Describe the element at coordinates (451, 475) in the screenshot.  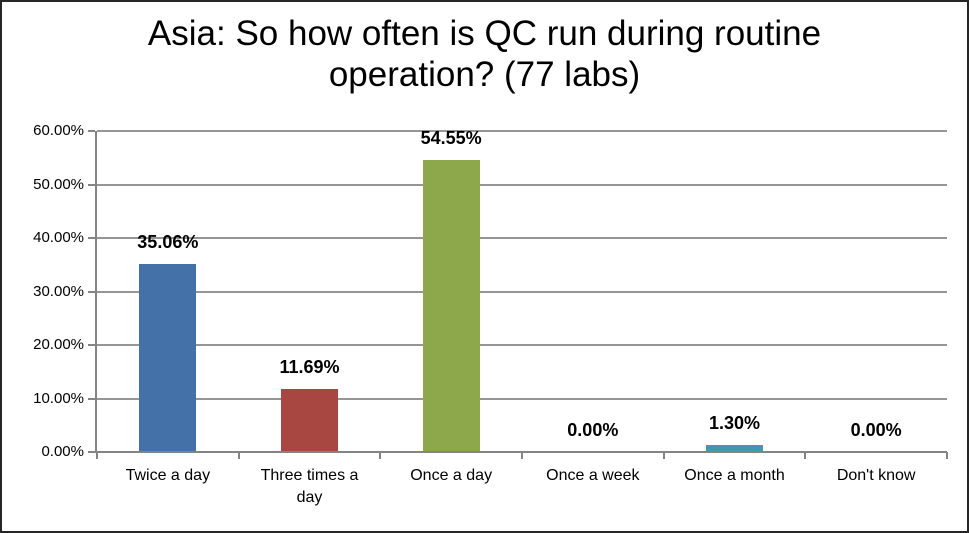
I see `x-axis-label-once-a-day: Once a day` at that location.